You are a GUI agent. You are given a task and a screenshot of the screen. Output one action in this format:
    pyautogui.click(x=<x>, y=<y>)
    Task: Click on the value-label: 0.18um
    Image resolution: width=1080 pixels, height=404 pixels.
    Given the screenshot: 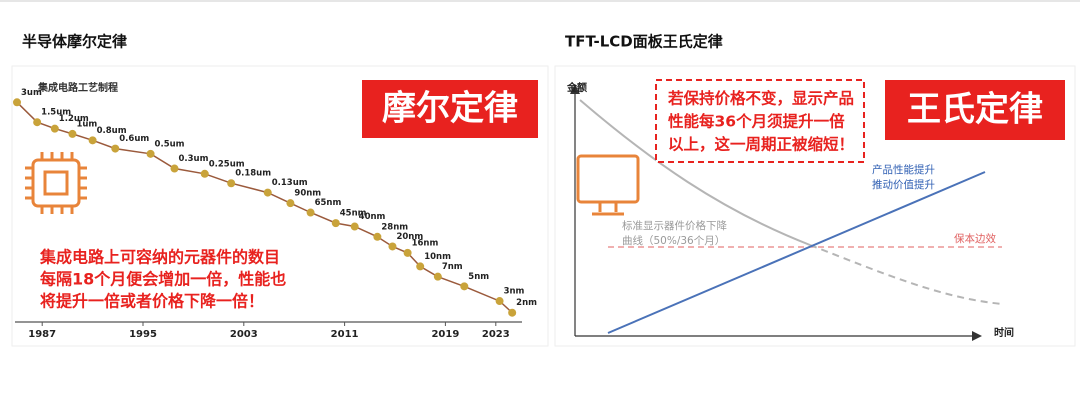 What is the action you would take?
    pyautogui.click(x=253, y=174)
    